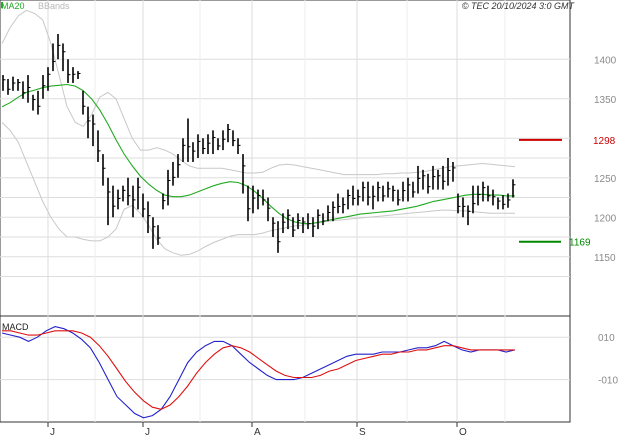 Image resolution: width=627 pixels, height=445 pixels. Describe the element at coordinates (605, 100) in the screenshot. I see `y-tick-label: 1350` at that location.